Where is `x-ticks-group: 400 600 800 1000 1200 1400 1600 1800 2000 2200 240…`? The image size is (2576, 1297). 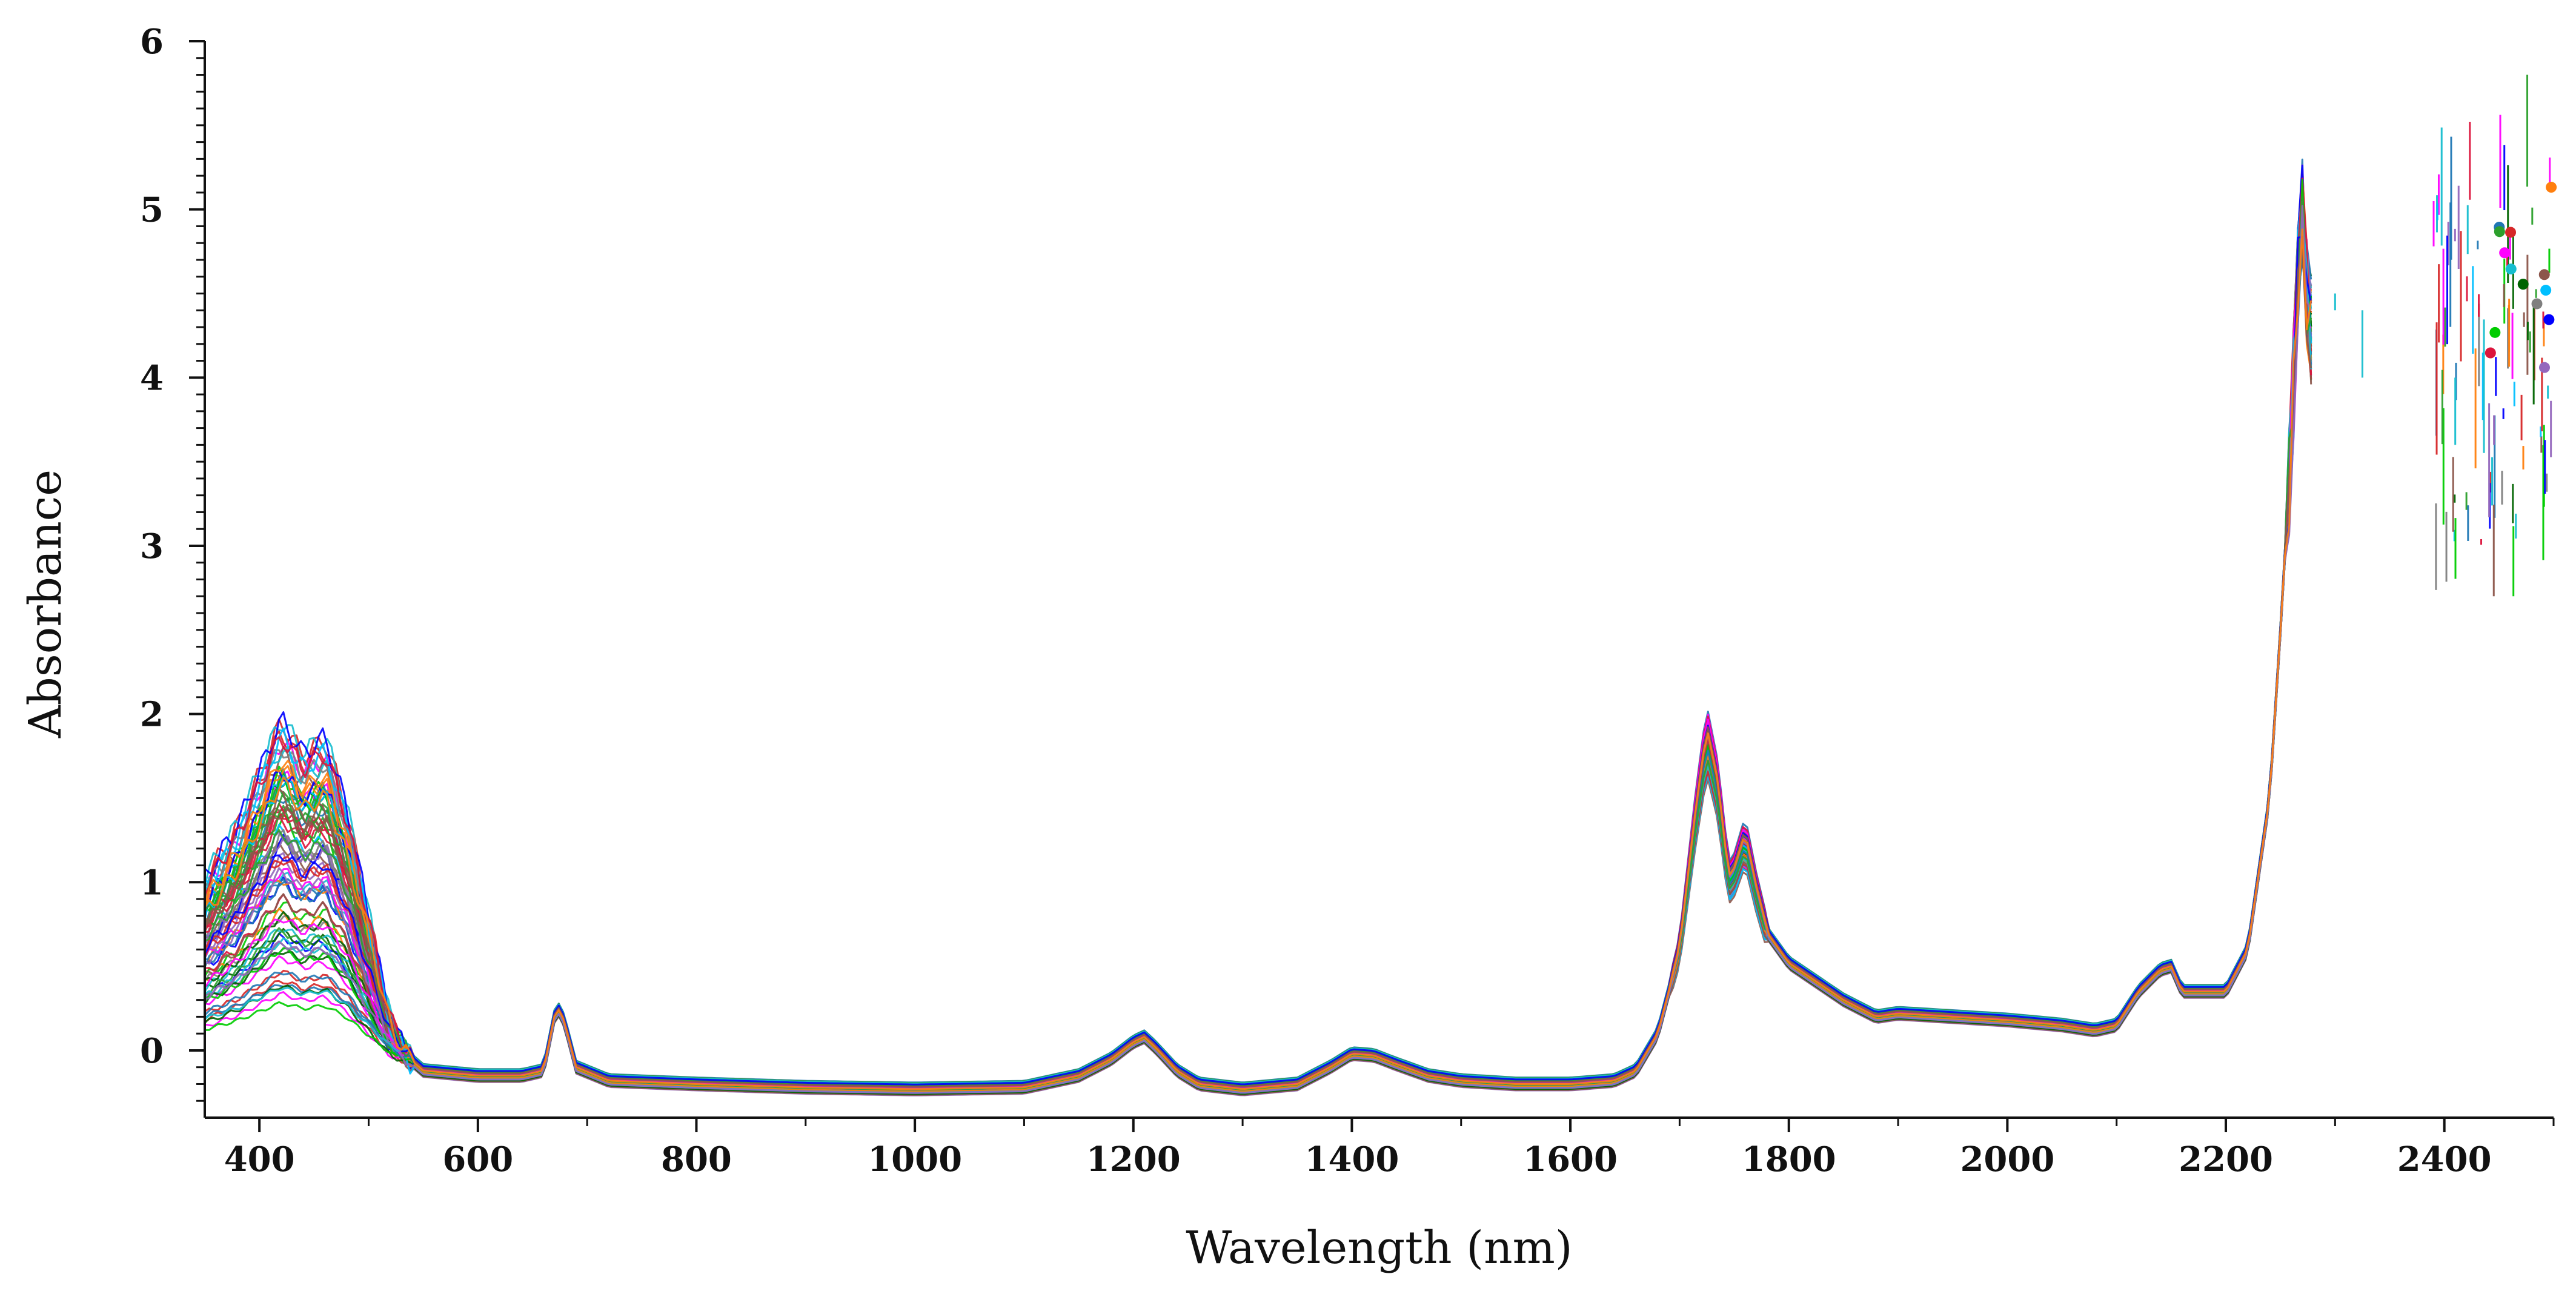
x-ticks-group: 400 600 800 1000 1200 1400 1600 1800 2000 2200 240… is located at coordinates (1389, 1148).